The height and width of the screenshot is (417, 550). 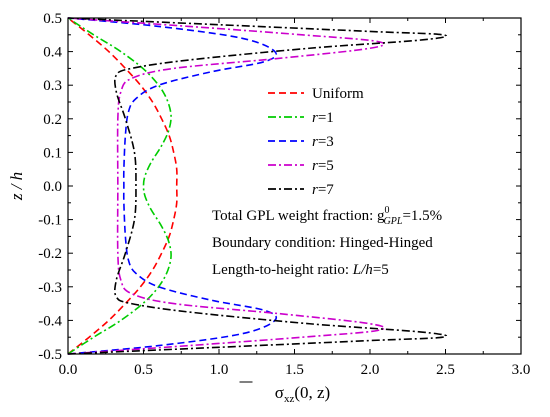 I want to click on y-tick-label: 0.4, so click(x=52, y=53).